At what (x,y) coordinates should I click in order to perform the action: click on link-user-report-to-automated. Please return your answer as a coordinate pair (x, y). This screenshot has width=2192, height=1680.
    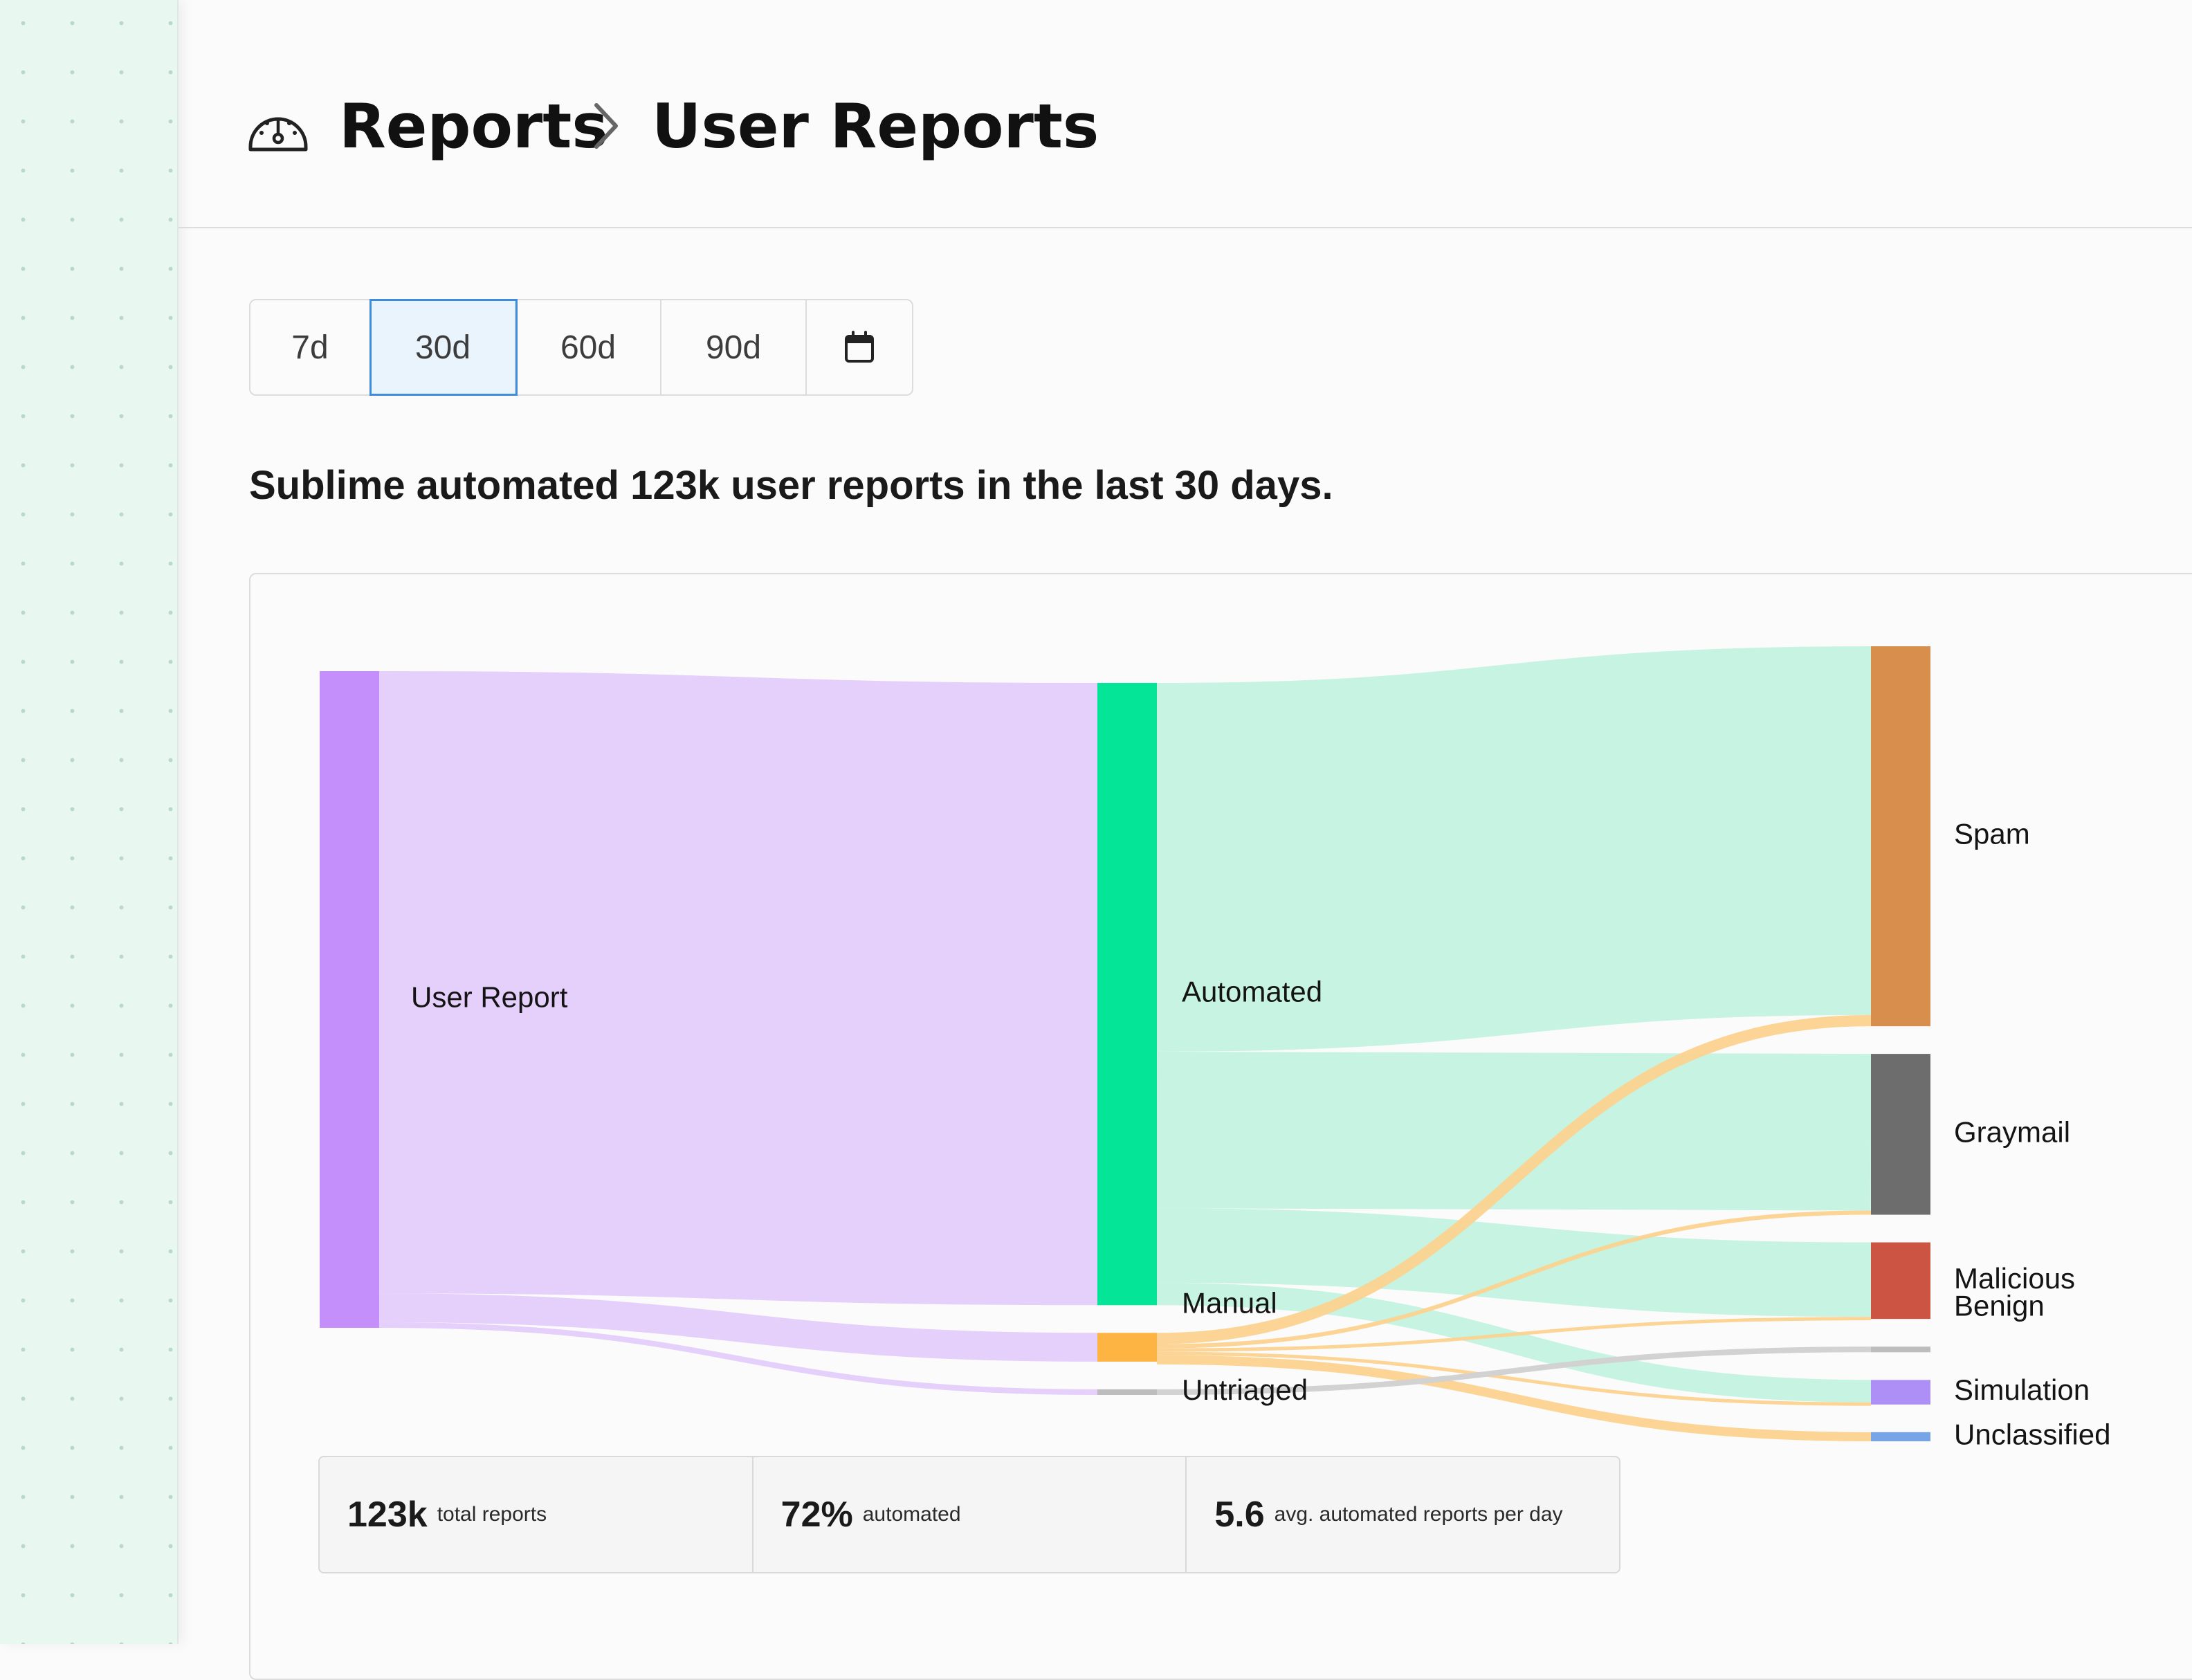
    Looking at the image, I should click on (738, 988).